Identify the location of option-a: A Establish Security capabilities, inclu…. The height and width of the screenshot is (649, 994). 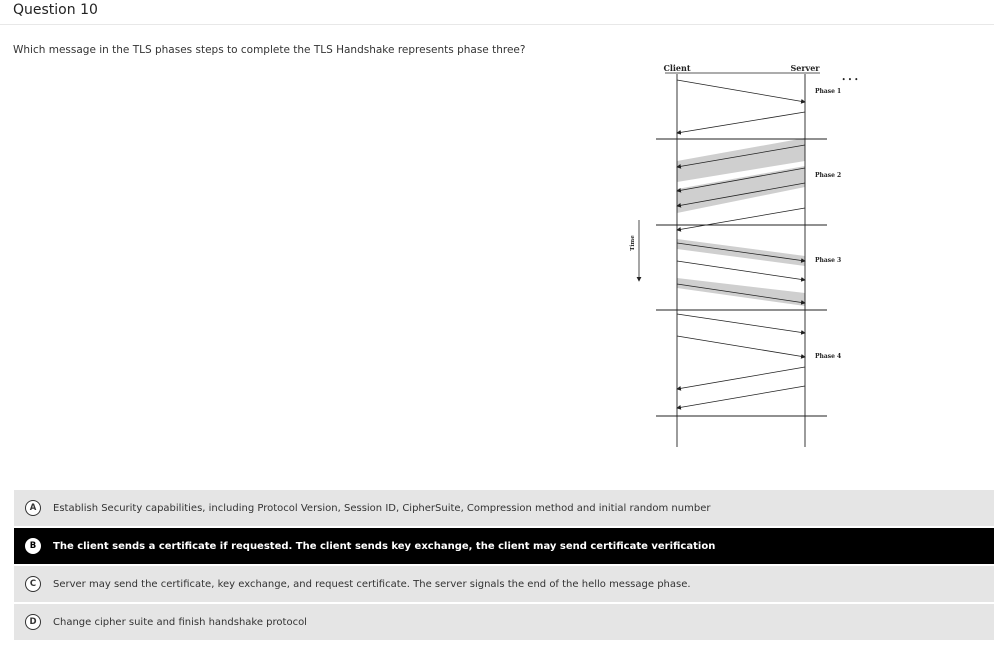
(504, 508).